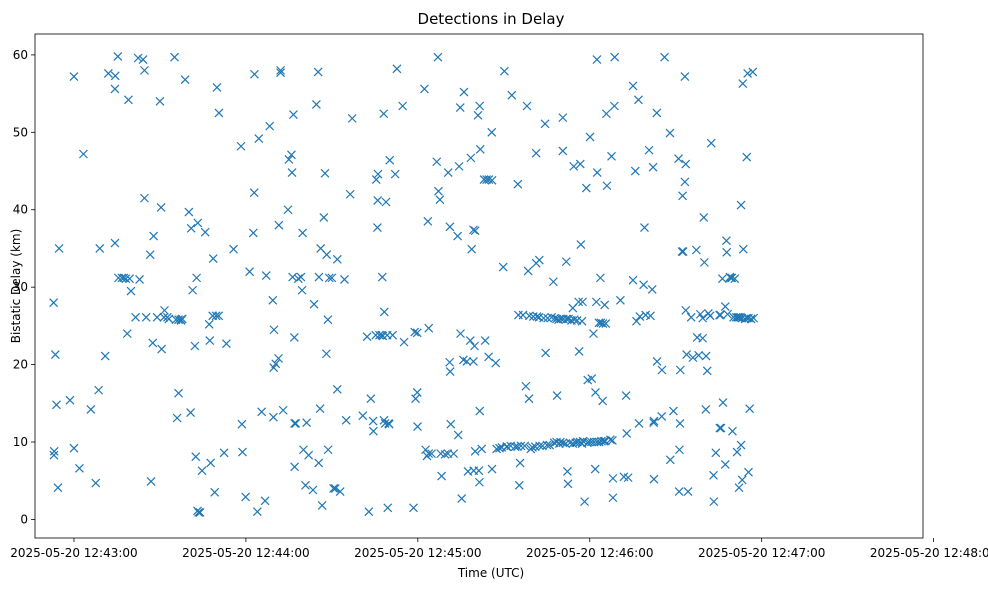 The height and width of the screenshot is (590, 988). Describe the element at coordinates (24, 519) in the screenshot. I see `y-tick-label: 0` at that location.